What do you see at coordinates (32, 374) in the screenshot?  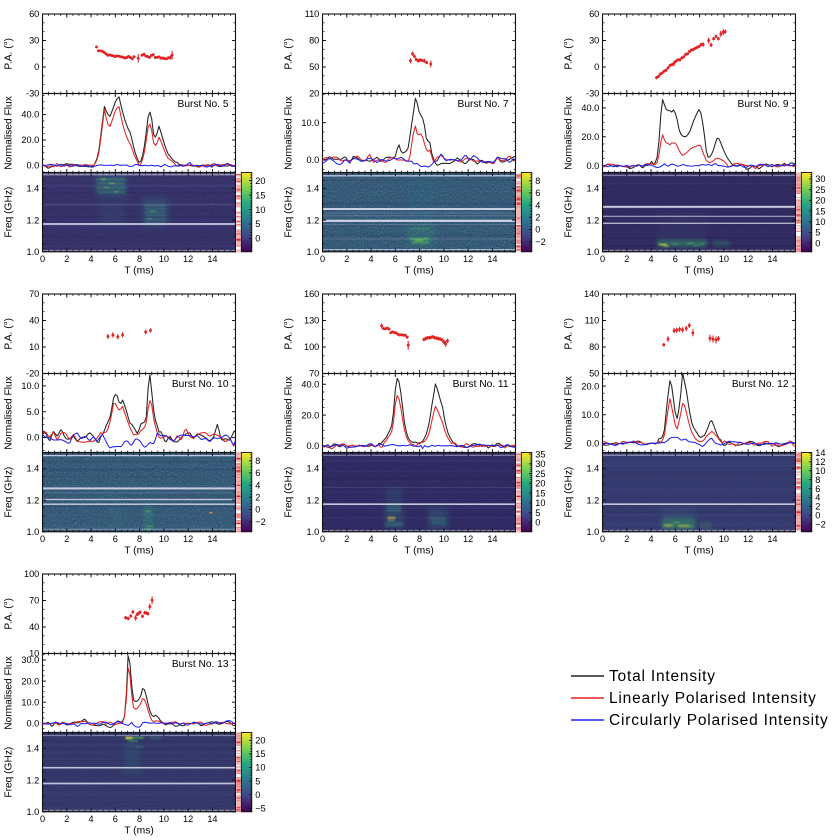 I see `svg-text: -20` at bounding box center [32, 374].